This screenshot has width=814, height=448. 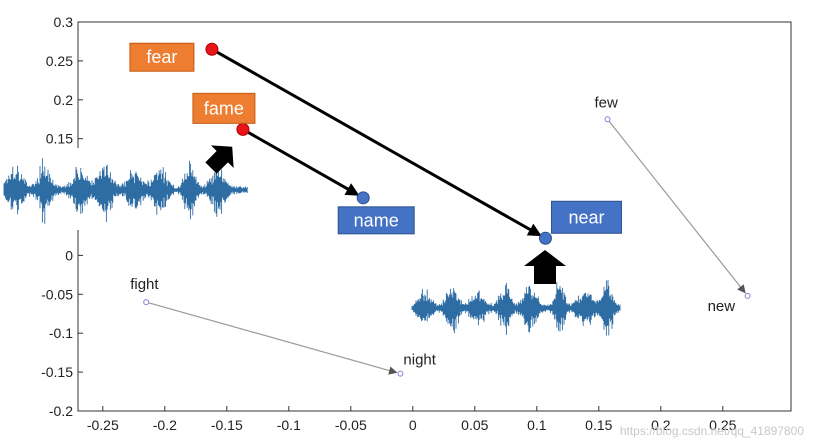 What do you see at coordinates (146, 302) in the screenshot?
I see `point-fight` at bounding box center [146, 302].